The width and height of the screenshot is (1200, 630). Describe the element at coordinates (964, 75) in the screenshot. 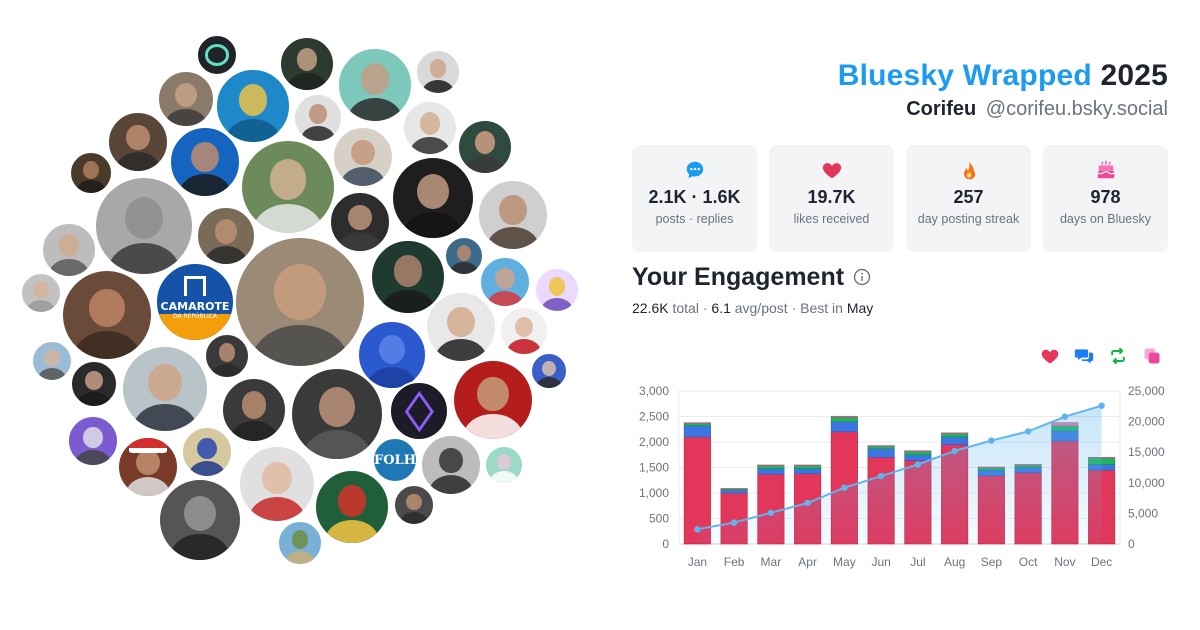

I see `title-brand: Bluesky Wrapped` at that location.